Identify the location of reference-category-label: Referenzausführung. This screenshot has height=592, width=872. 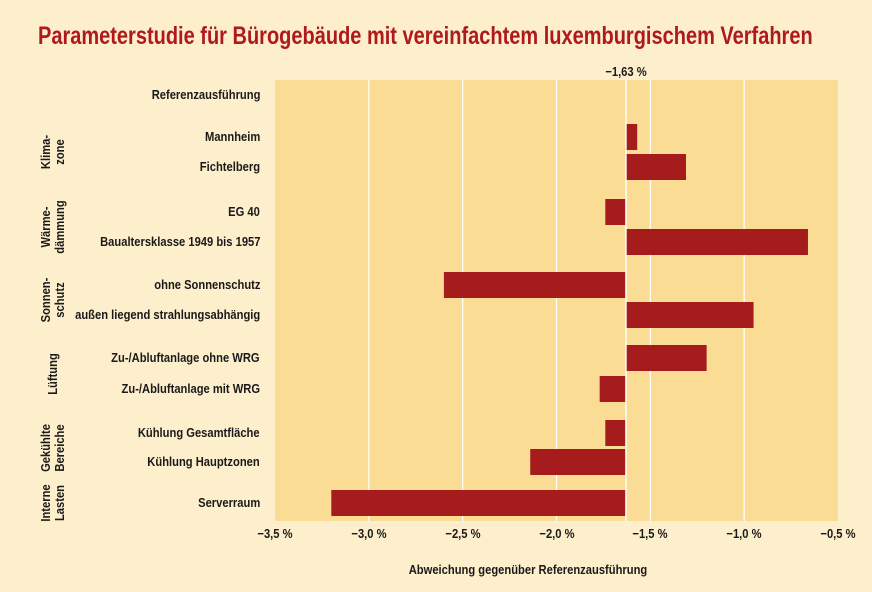
(205, 94).